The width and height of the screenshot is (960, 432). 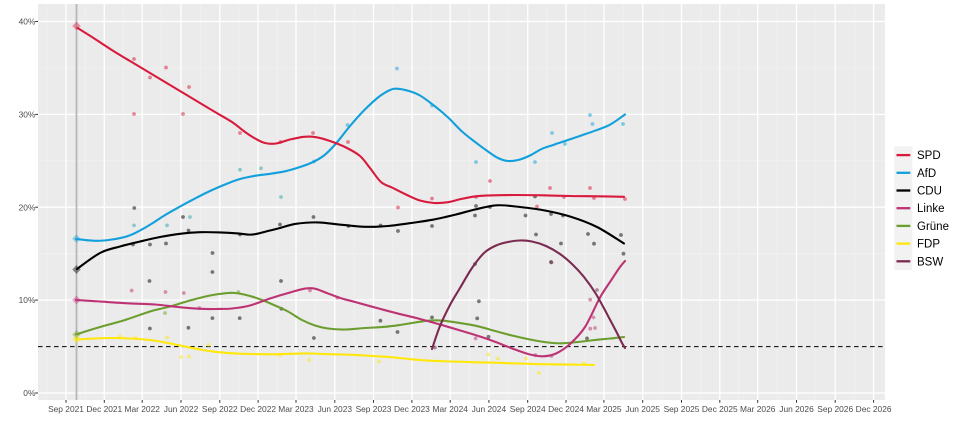 I want to click on svg-text: 0%, so click(x=29, y=393).